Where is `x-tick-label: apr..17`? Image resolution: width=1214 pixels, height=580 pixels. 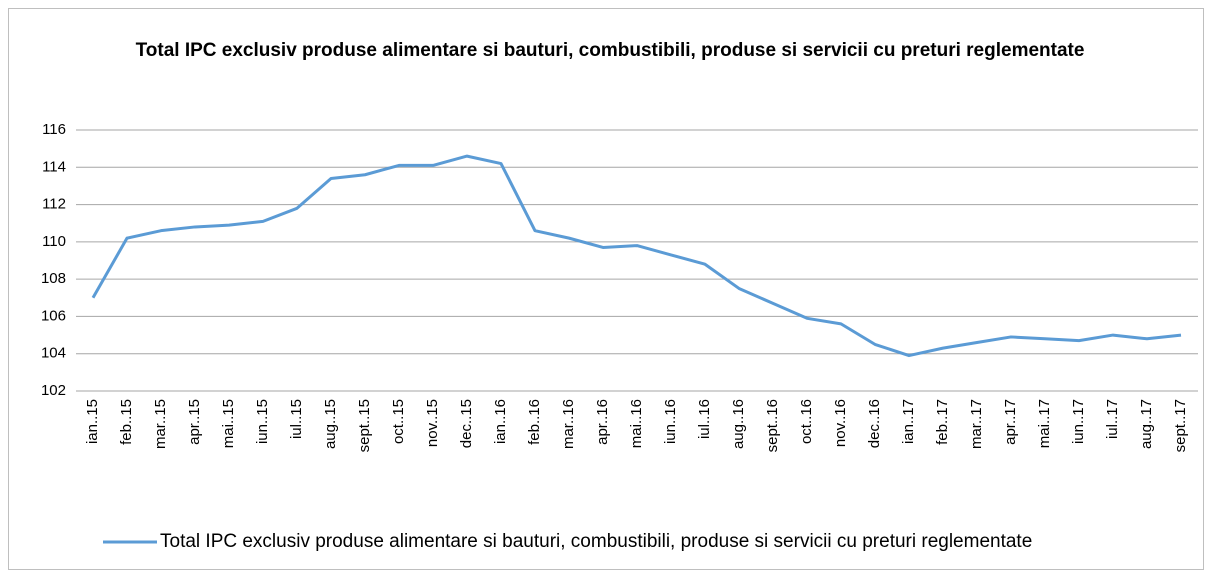
x-tick-label: apr..17 is located at coordinates (1010, 422).